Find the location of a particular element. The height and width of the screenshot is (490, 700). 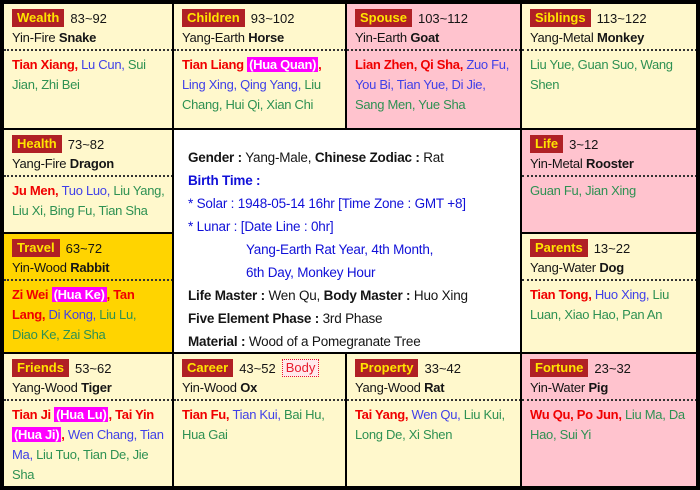

earthly-branch: Rooster is located at coordinates (610, 163).